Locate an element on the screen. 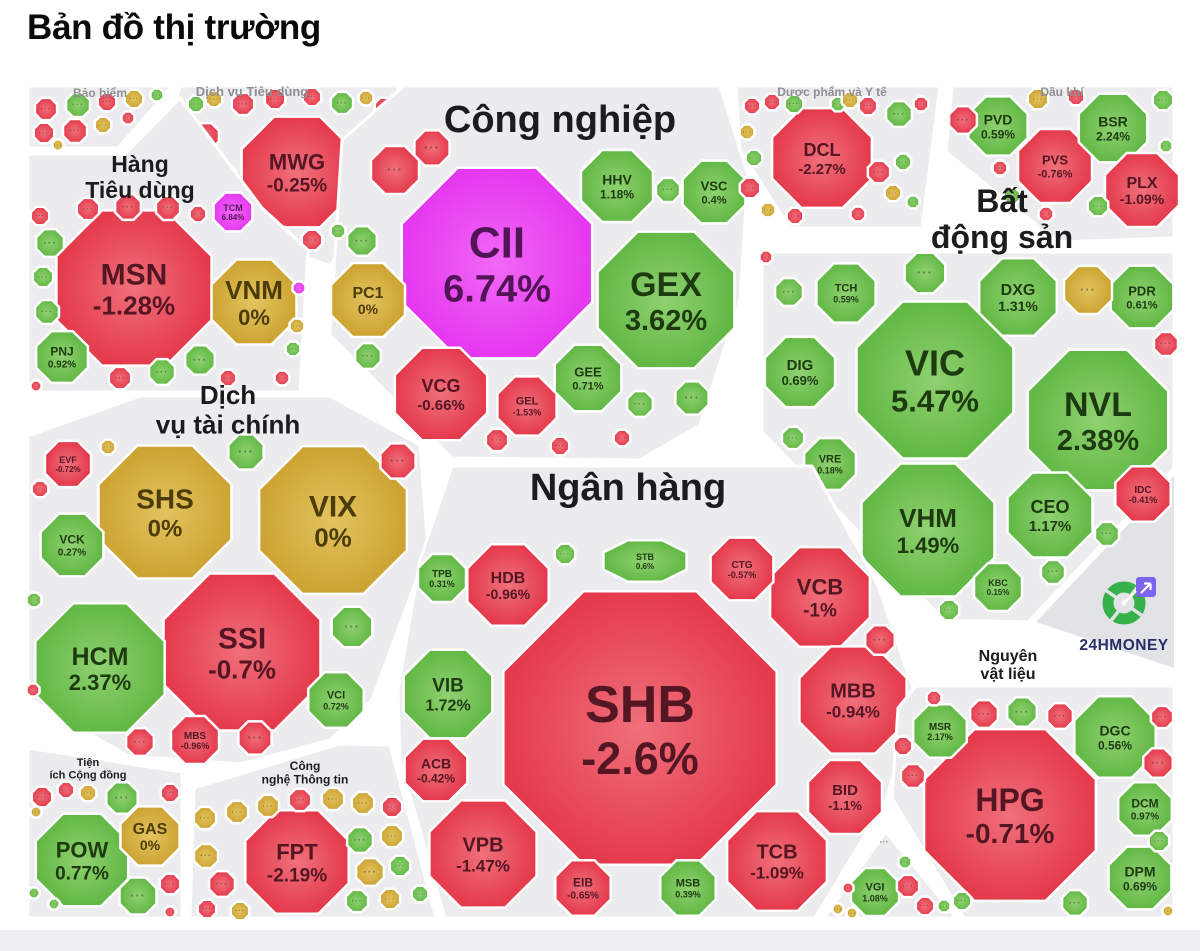 Image resolution: width=1200 pixels, height=951 pixels. stock-tile-VCB: VCB-1% is located at coordinates (820, 597).